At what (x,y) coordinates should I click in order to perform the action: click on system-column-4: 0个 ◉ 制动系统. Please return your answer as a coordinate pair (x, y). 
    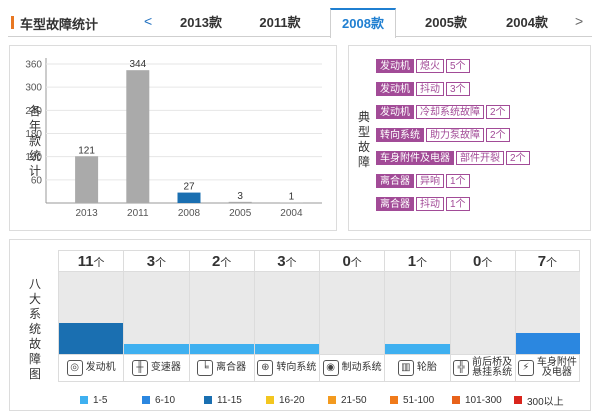
    Looking at the image, I should click on (352, 316).